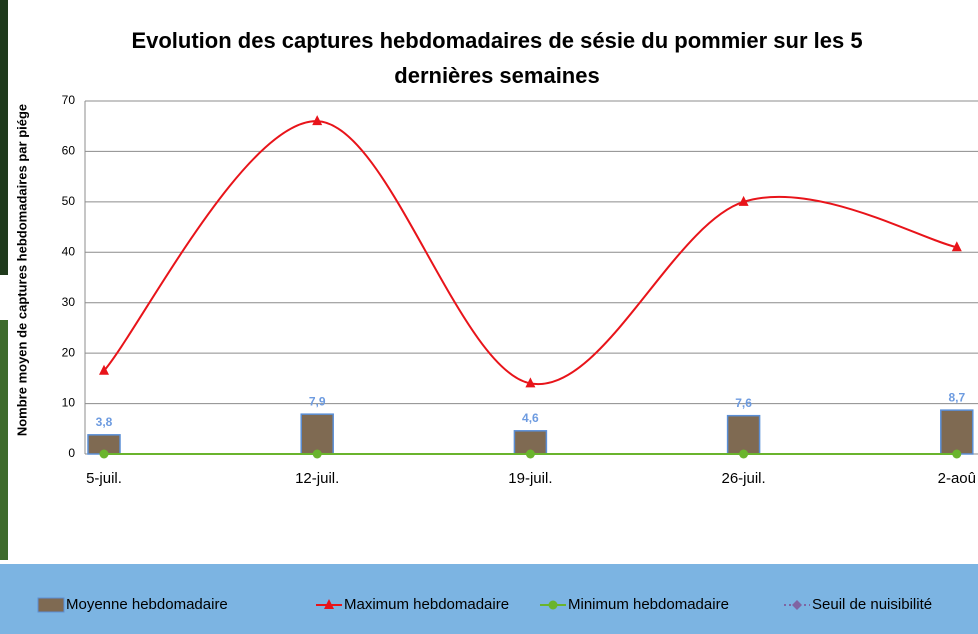 Image resolution: width=978 pixels, height=634 pixels. What do you see at coordinates (648, 604) in the screenshot?
I see `legend-label: Minimum hebdomadaire` at bounding box center [648, 604].